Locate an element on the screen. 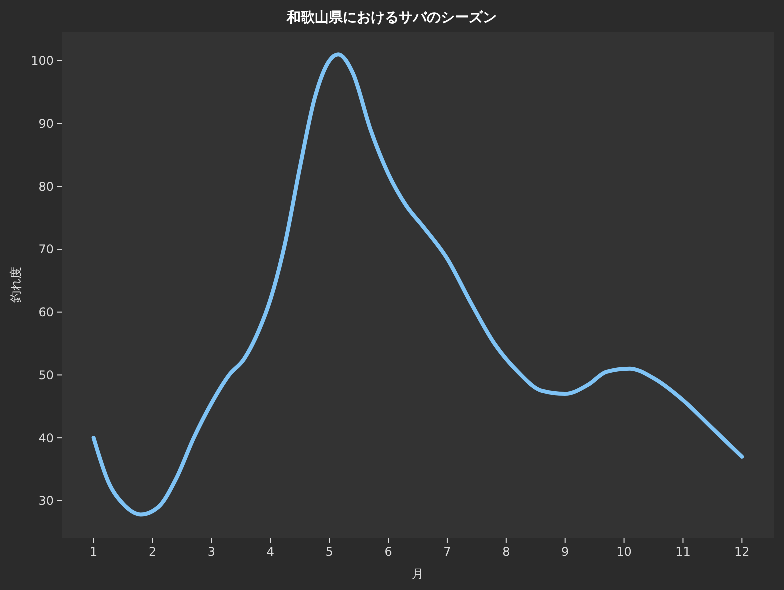 This screenshot has height=590, width=784. y-tick-label: 90 is located at coordinates (46, 123).